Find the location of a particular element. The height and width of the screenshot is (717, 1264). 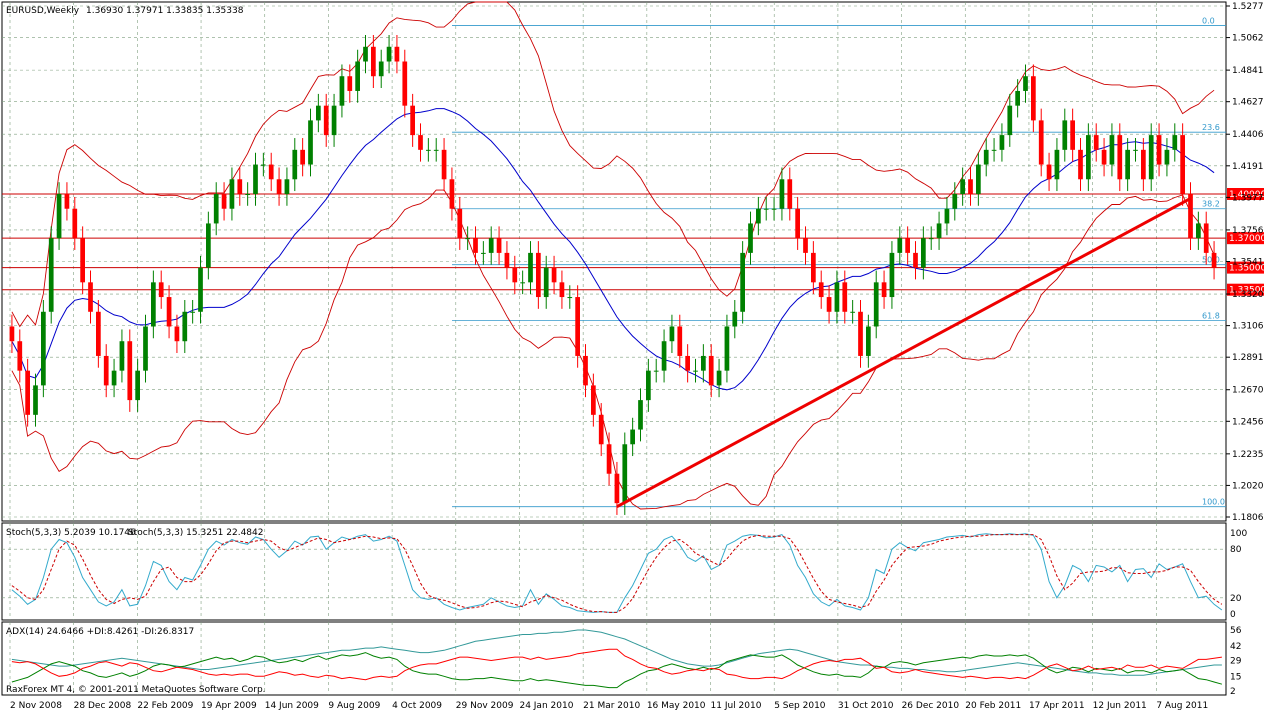

x-tick-label: 20 Feb 2011 is located at coordinates (993, 706).